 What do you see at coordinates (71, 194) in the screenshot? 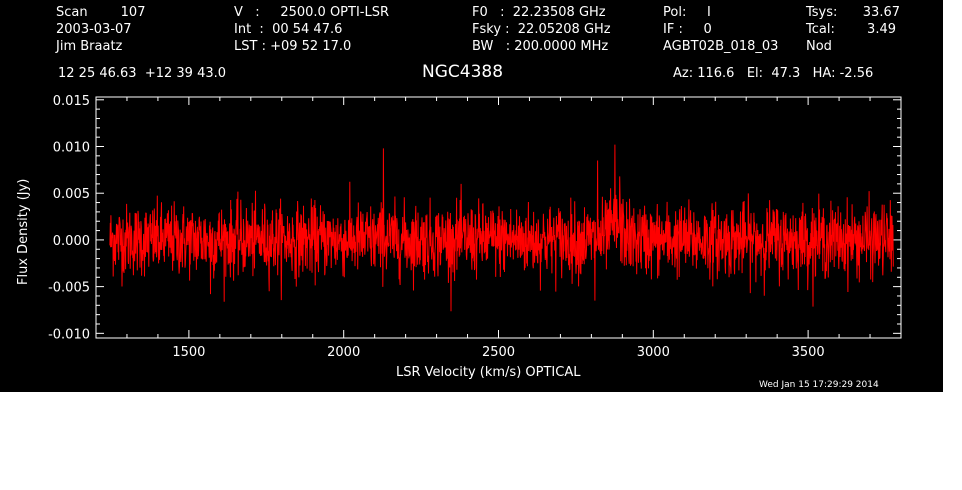
I see `y-tick-label: 0.005` at bounding box center [71, 194].